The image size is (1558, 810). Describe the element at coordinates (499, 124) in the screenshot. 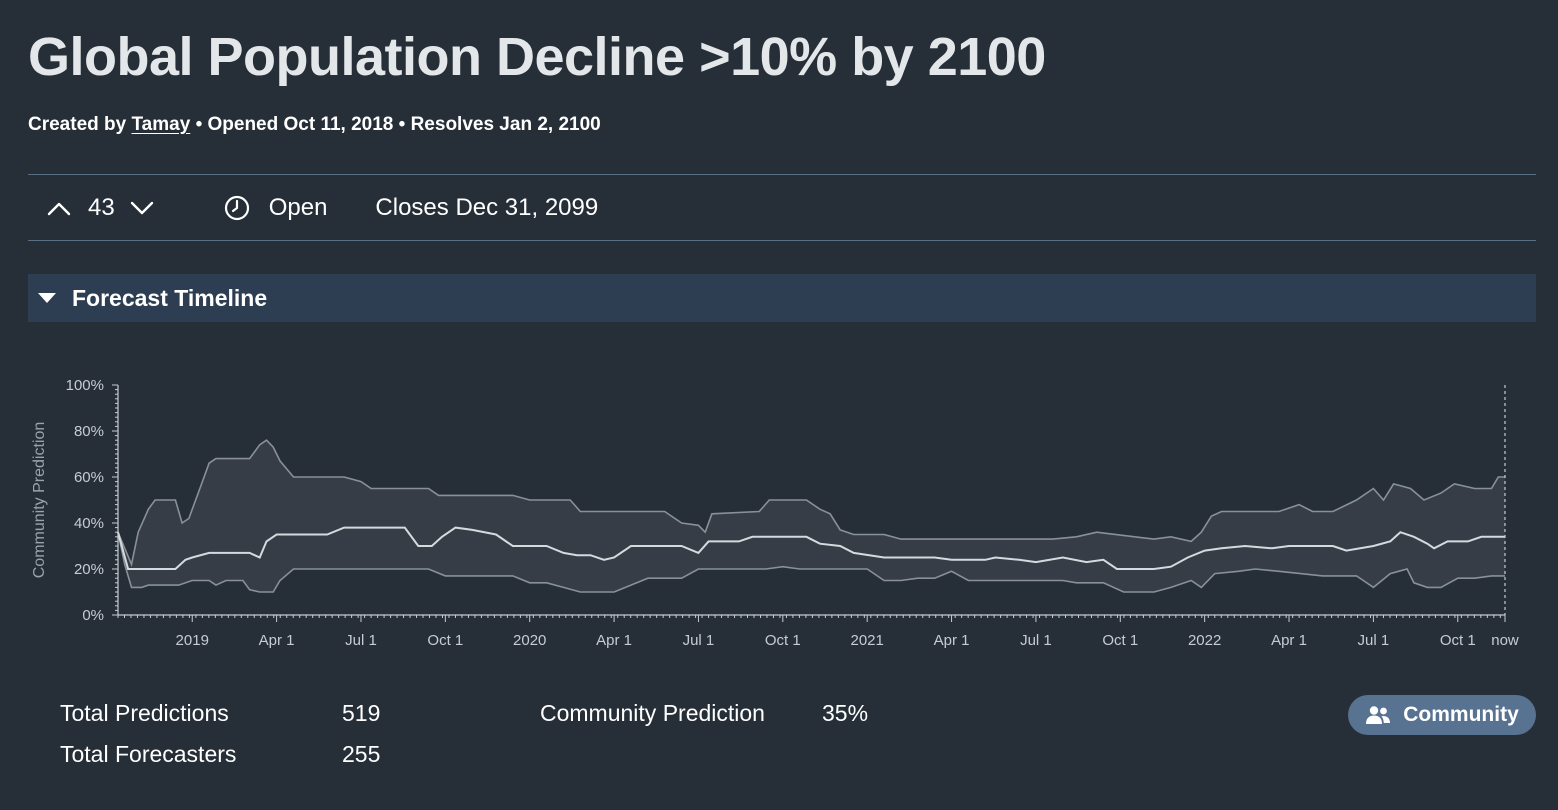

I see `resolves-date: • Resolves Jan 2, 2100` at that location.